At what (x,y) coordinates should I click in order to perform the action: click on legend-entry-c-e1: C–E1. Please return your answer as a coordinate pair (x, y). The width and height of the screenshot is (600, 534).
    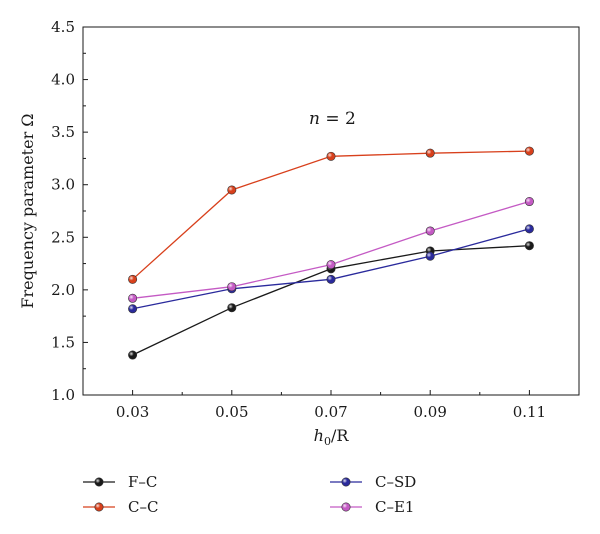
    Looking at the image, I should click on (372, 507).